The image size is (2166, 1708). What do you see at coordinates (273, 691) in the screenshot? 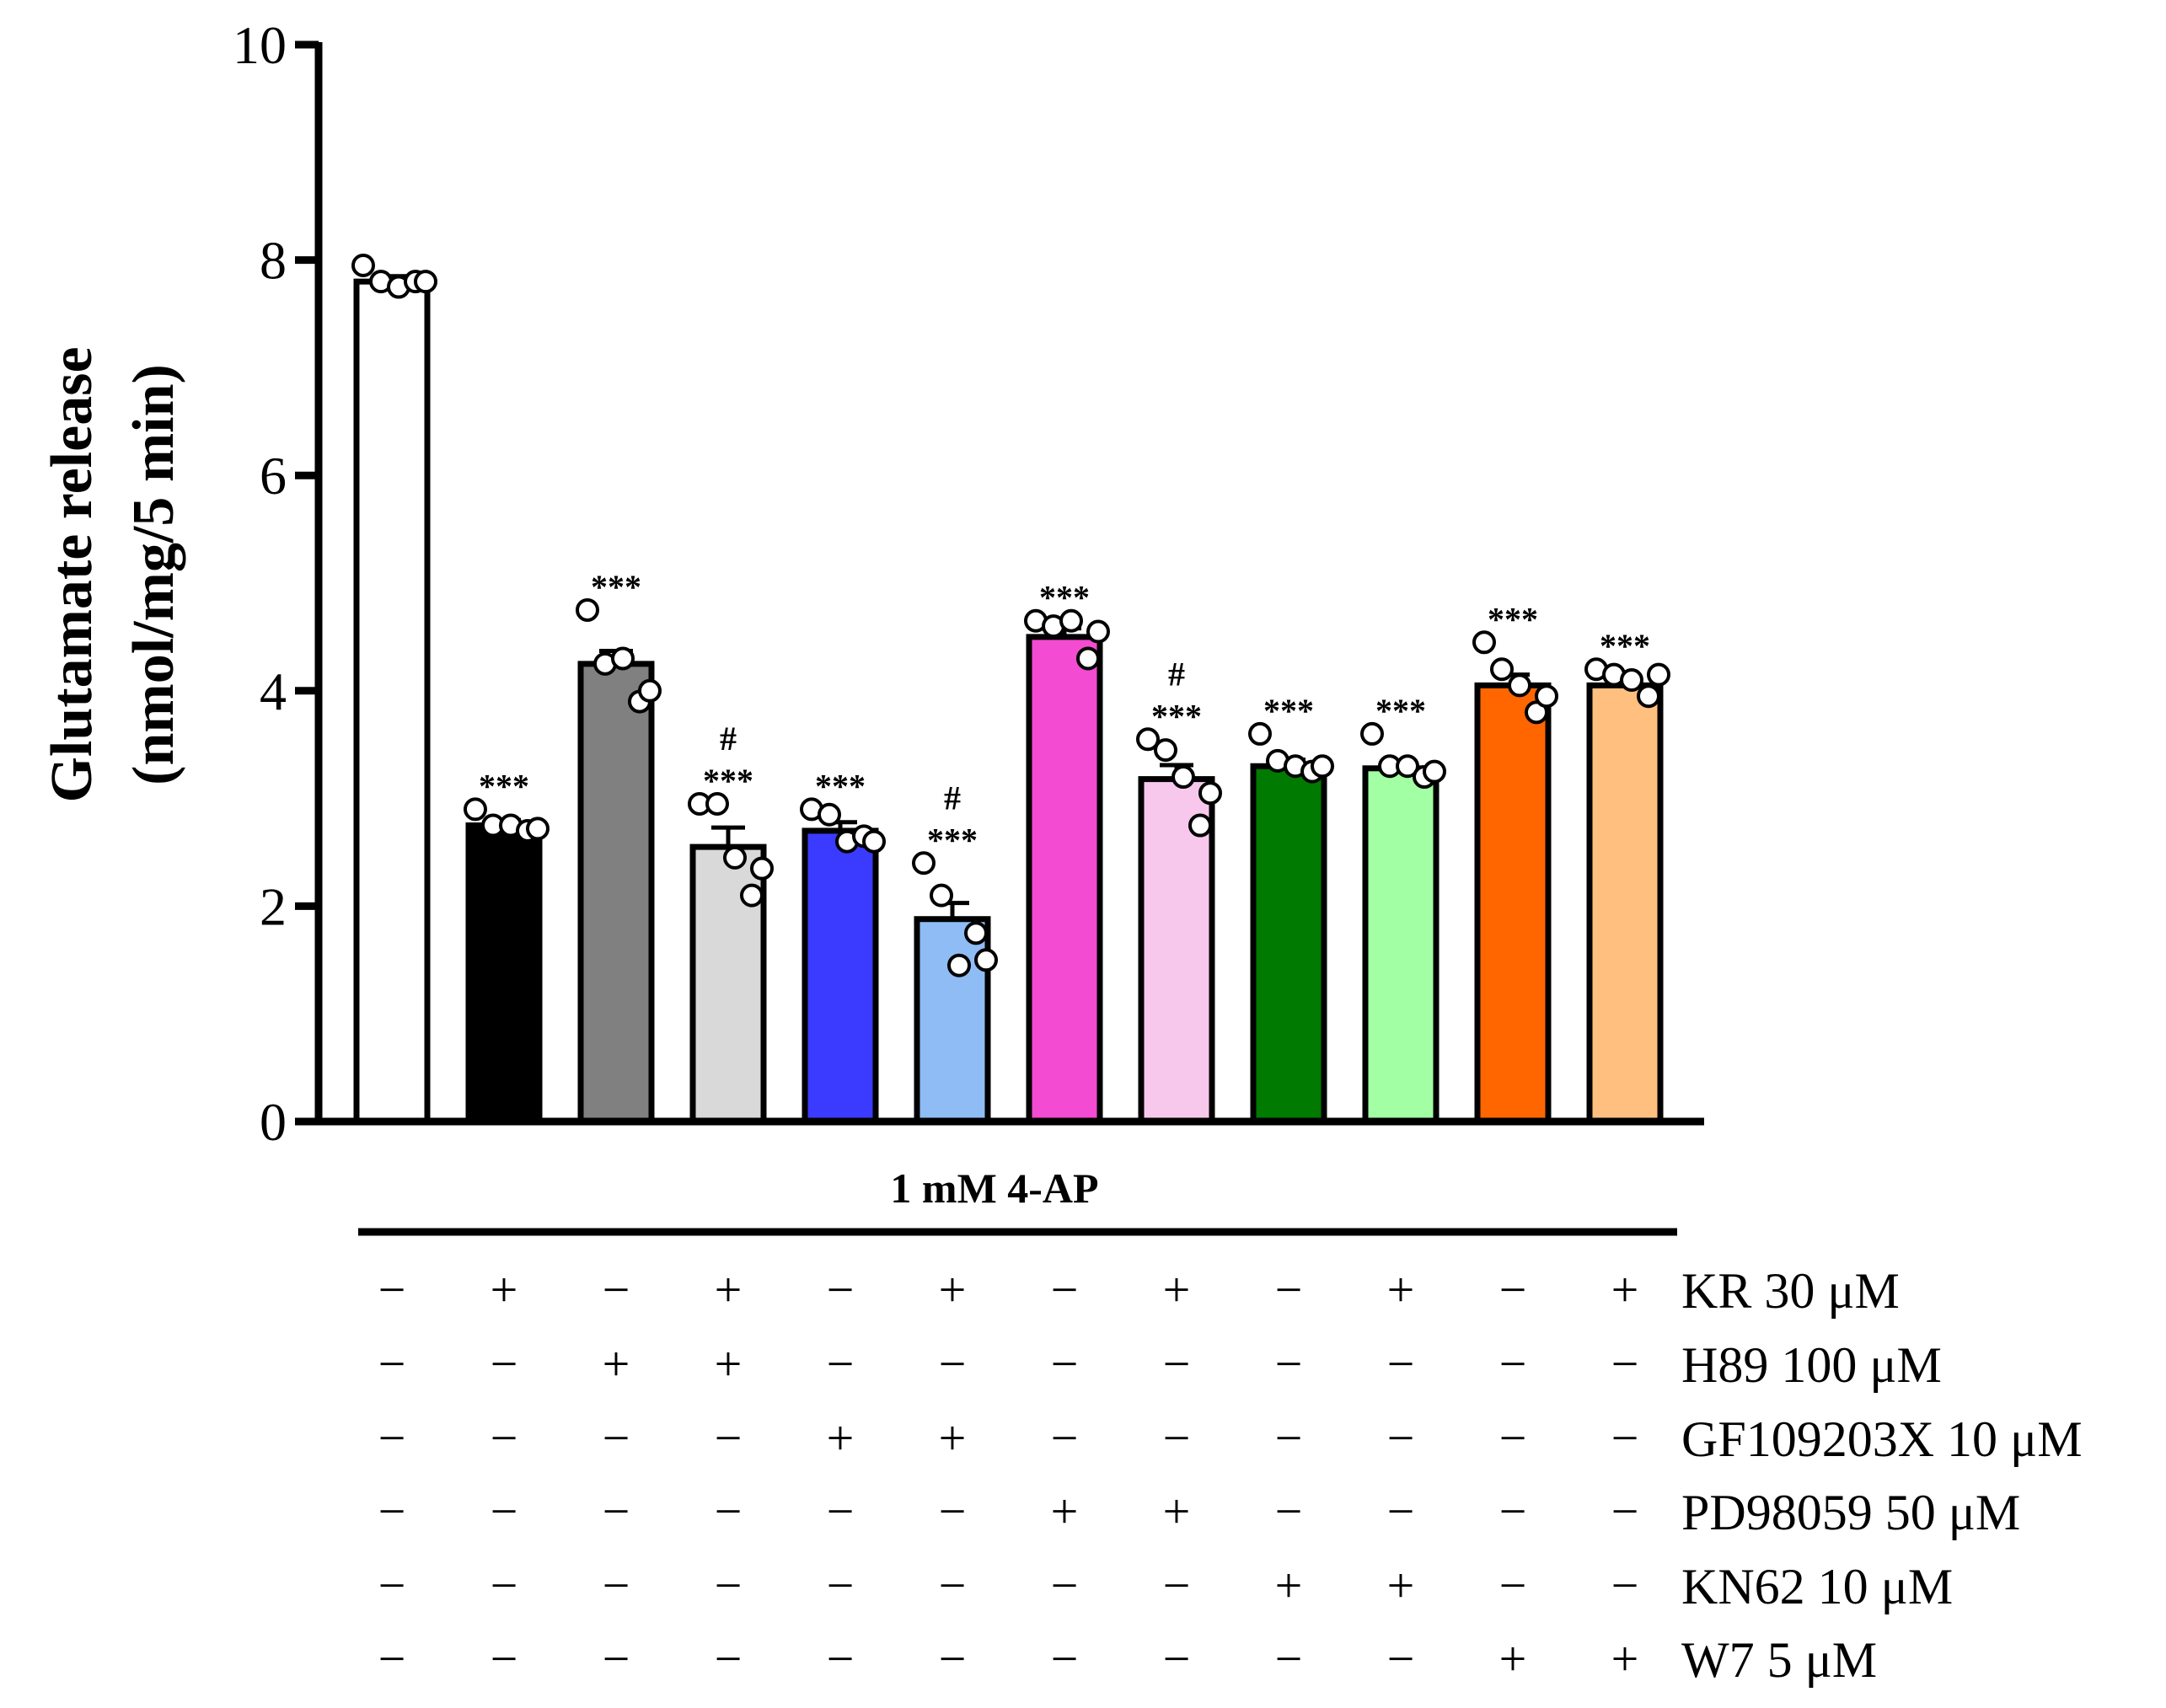
I see `y-tick-label: 4` at bounding box center [273, 691].